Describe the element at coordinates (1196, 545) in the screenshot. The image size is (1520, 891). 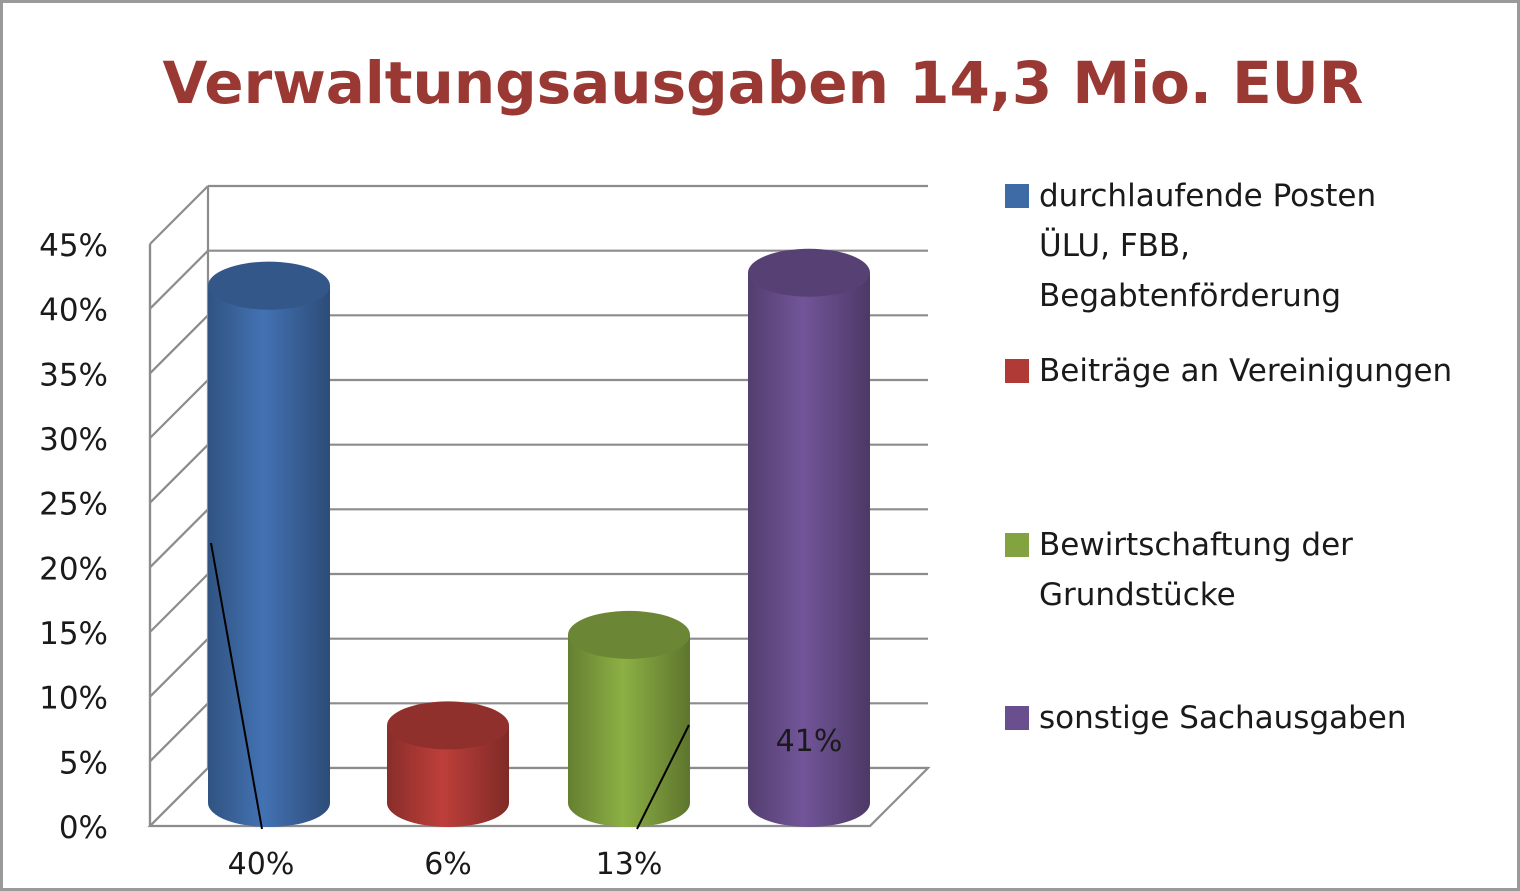
I see `legend-label: Bewirtschaftung der` at that location.